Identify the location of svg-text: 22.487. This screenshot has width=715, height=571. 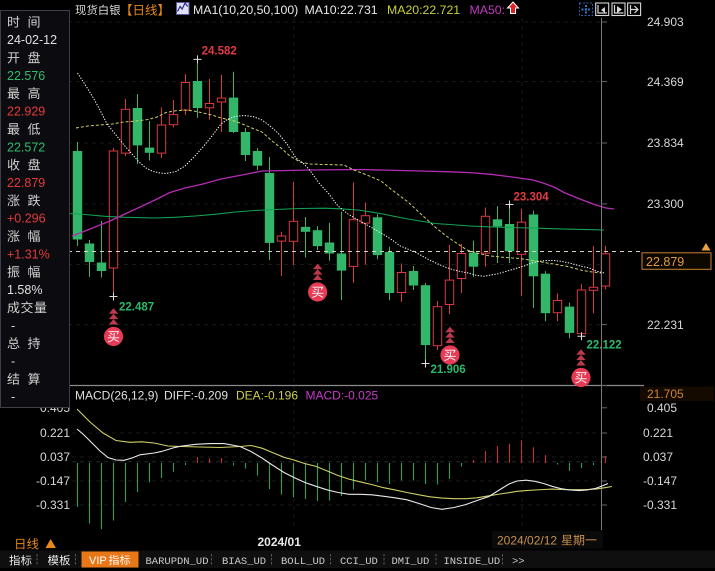
(136, 308).